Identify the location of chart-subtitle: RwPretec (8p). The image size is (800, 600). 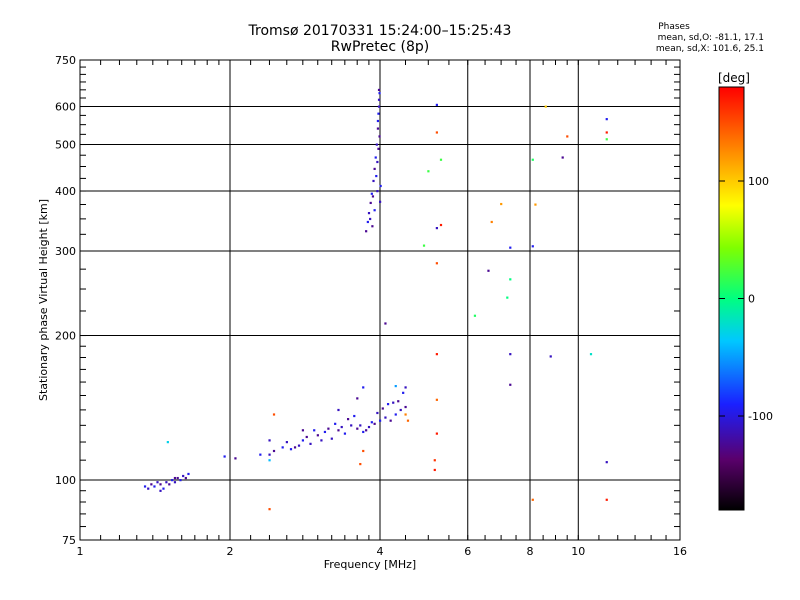
(380, 47).